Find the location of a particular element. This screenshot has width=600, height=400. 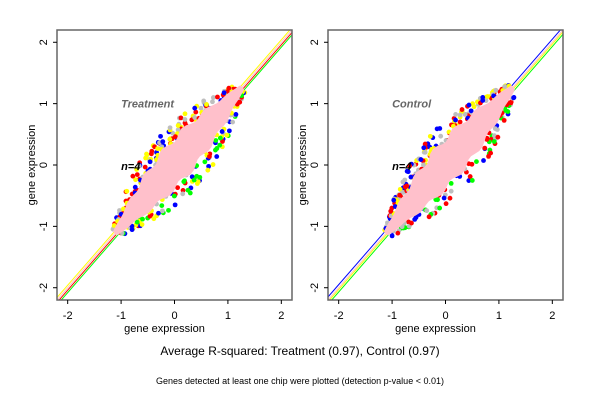

x-axis-title: gene expression is located at coordinates (435, 329).